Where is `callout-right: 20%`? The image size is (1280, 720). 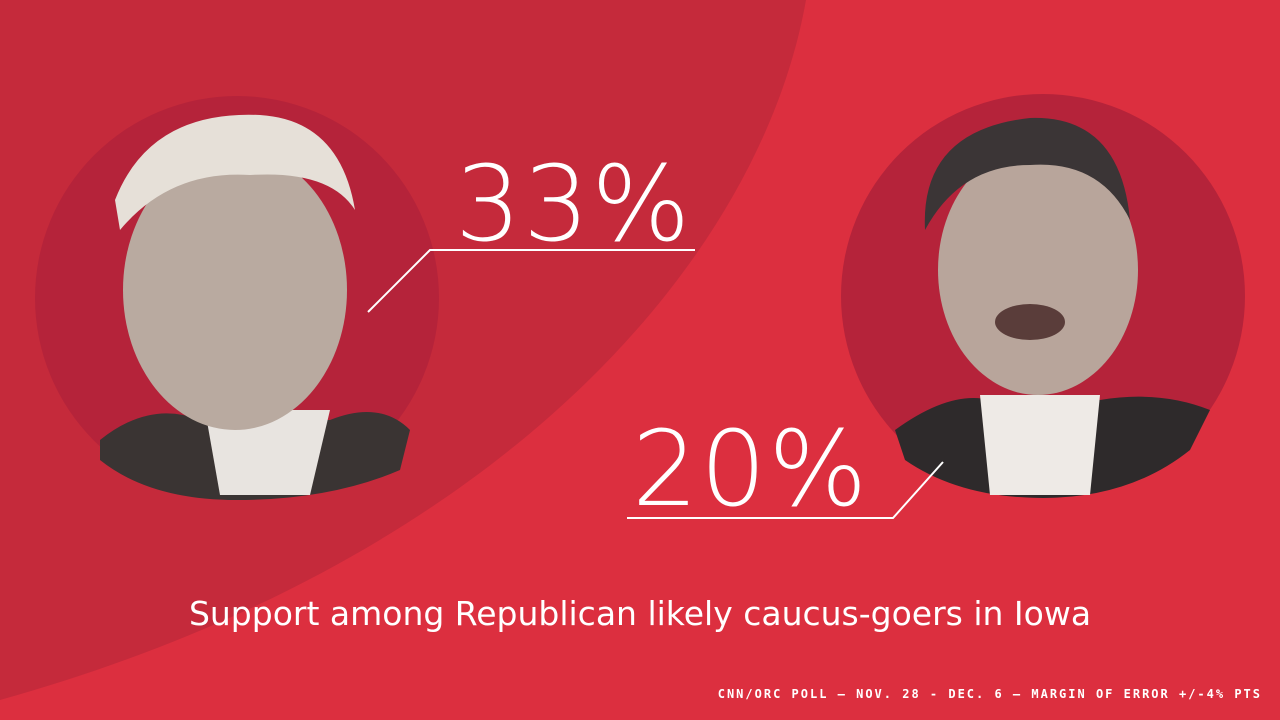 callout-right: 20% is located at coordinates (785, 469).